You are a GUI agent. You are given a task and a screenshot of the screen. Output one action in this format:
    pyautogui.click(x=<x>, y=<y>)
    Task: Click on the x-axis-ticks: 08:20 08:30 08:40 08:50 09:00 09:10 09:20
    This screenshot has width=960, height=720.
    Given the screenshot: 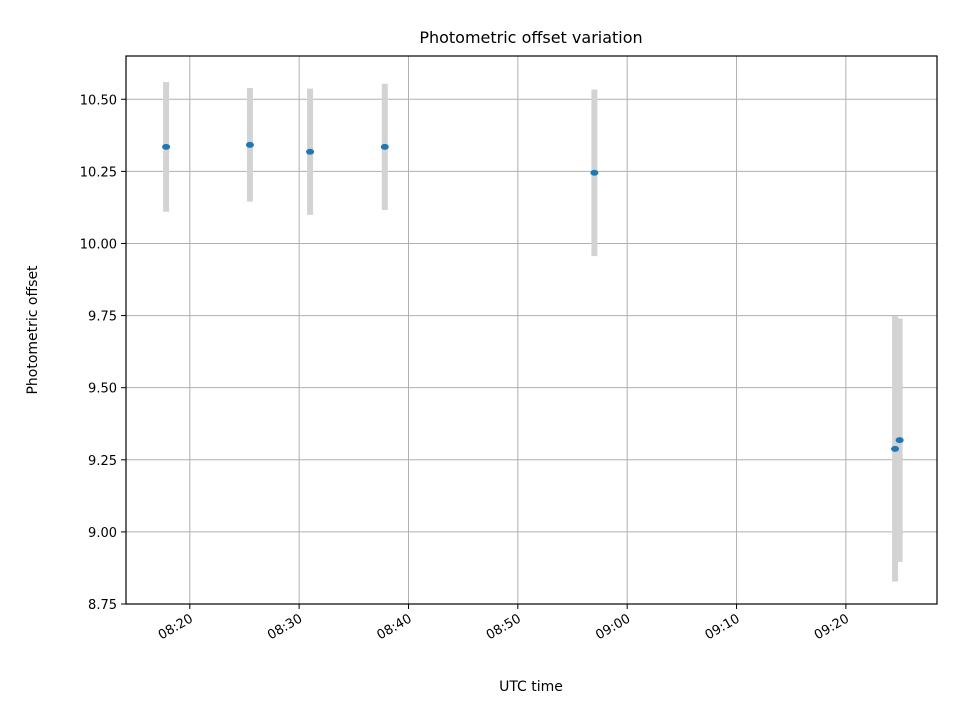 What is the action you would take?
    pyautogui.click(x=504, y=623)
    